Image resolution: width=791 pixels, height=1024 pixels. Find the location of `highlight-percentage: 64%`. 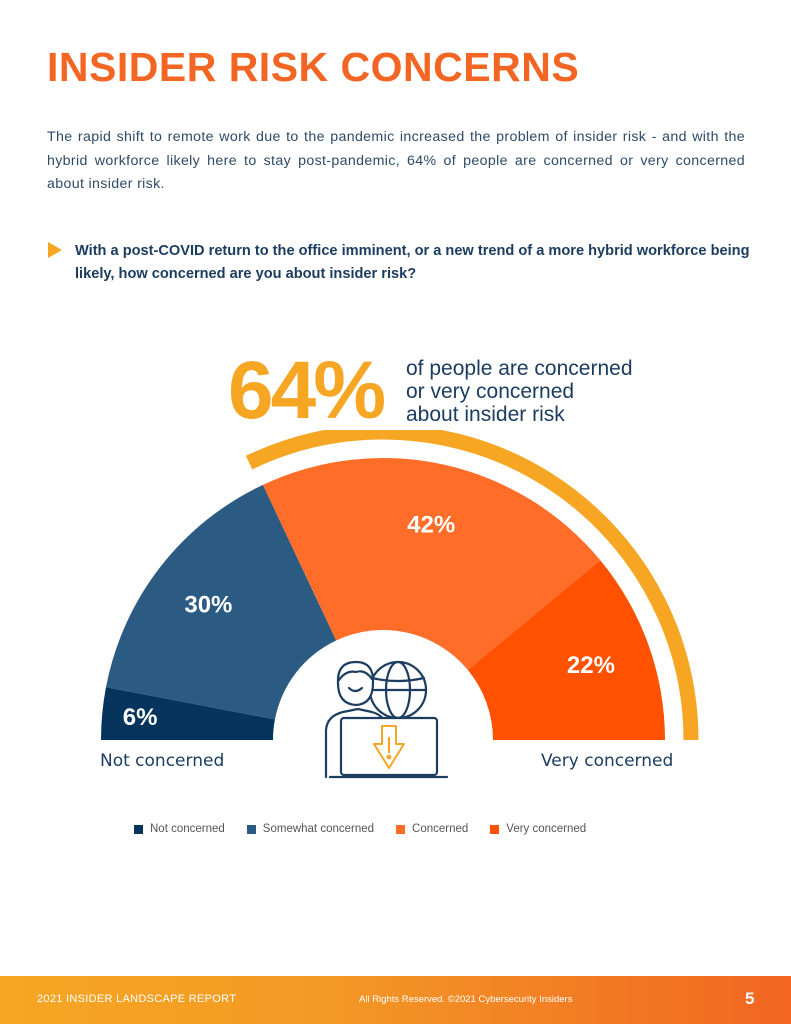

highlight-percentage: 64% is located at coordinates (307, 390).